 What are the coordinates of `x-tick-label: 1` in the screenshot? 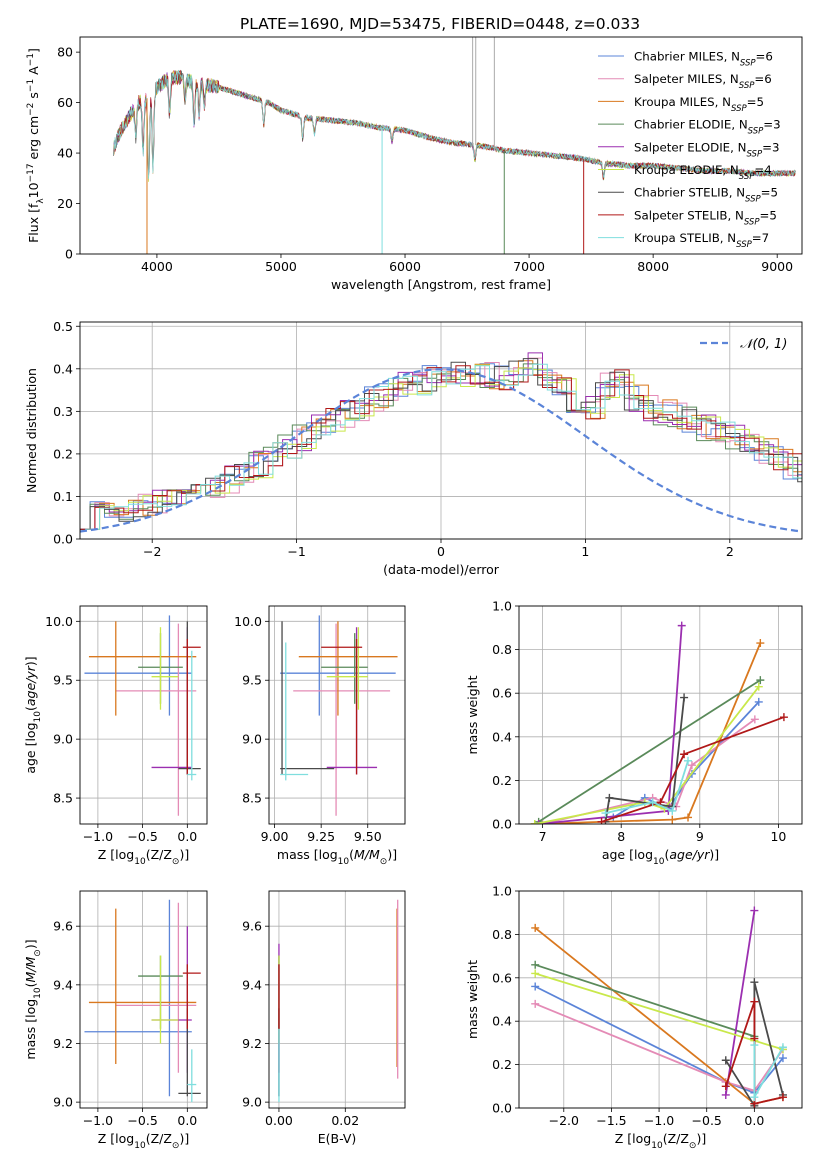 It's located at (585, 551).